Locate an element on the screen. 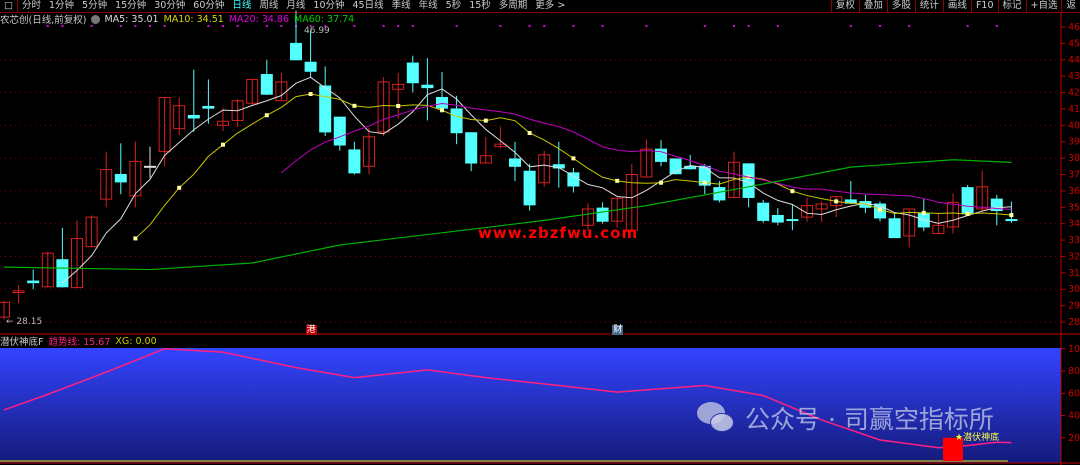 The height and width of the screenshot is (465, 1080). toolbar-button: 多股 is located at coordinates (900, 6).